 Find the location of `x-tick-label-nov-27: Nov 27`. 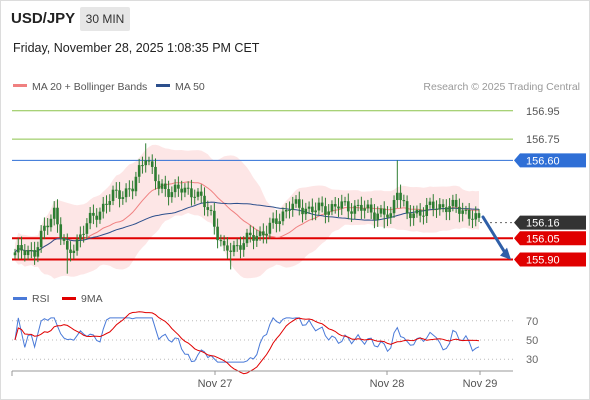

x-tick-label-nov-27: Nov 27 is located at coordinates (215, 384).